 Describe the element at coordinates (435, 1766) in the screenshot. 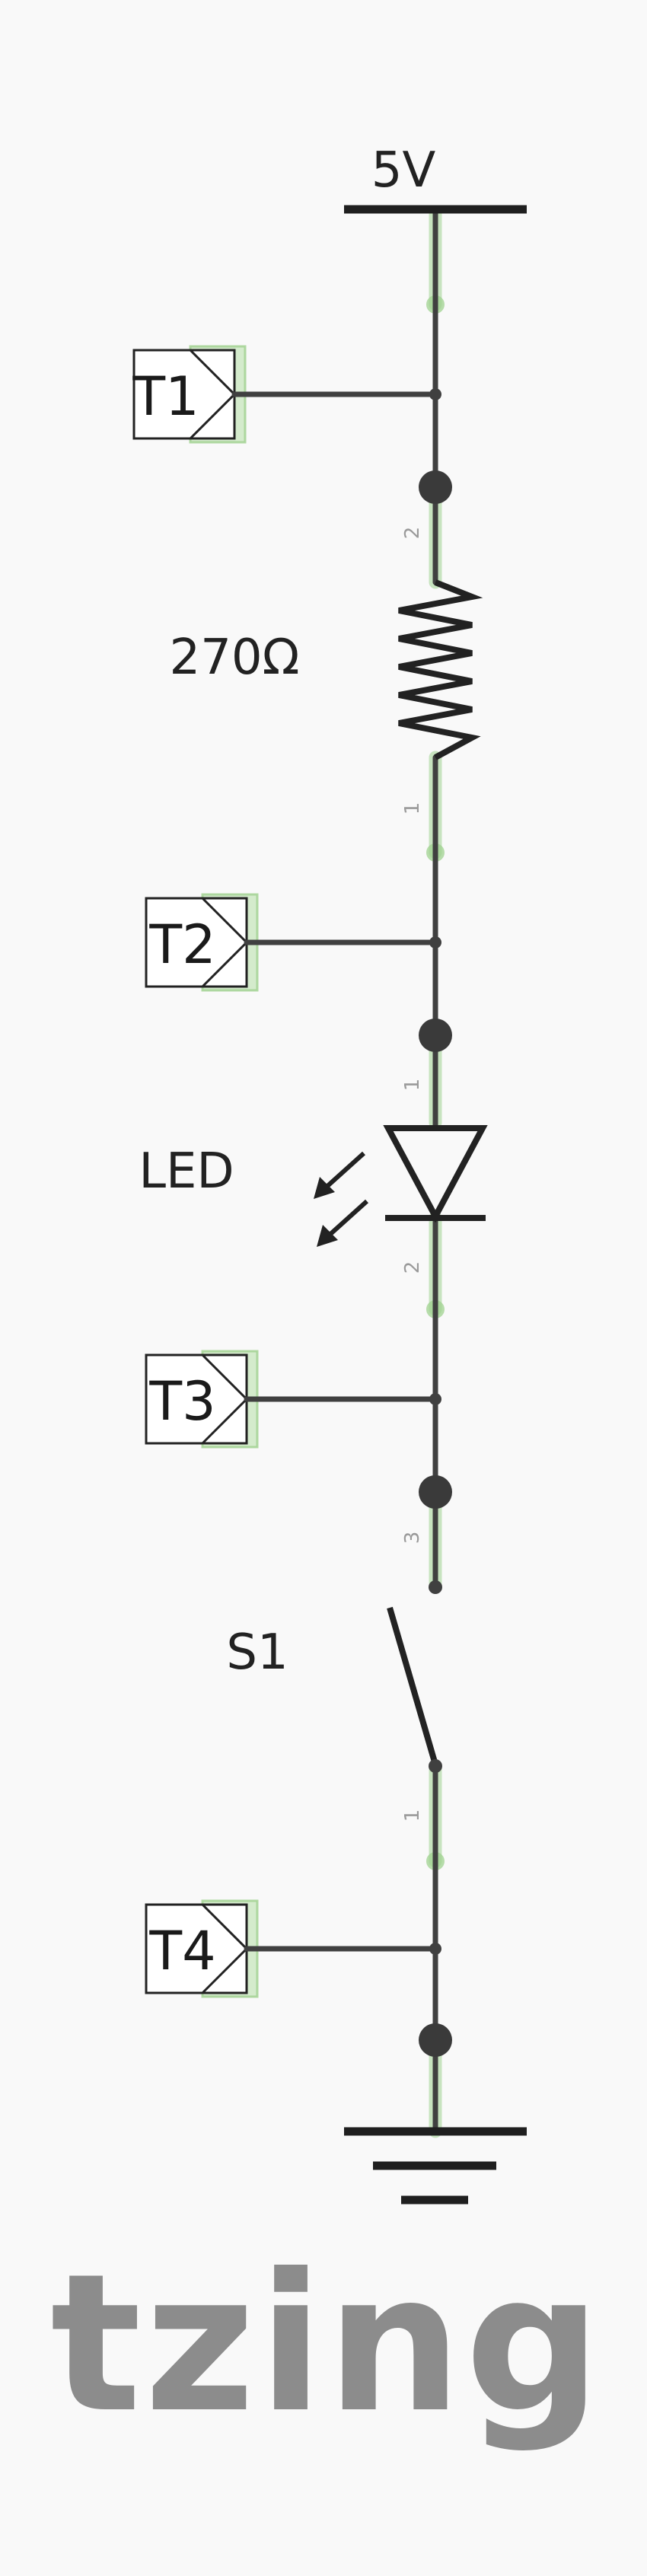

I see `switch-contact-bottom` at that location.